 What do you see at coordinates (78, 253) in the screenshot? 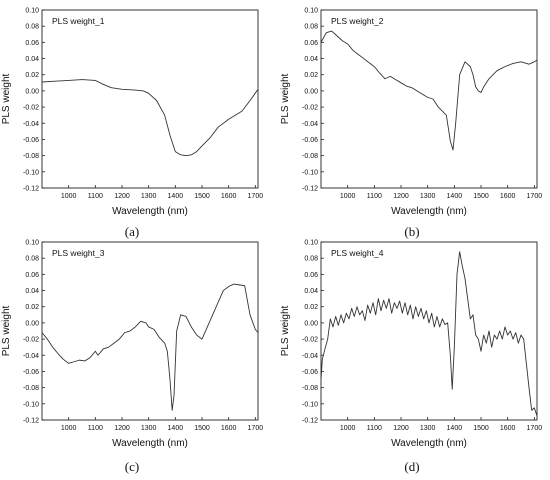
I see `panel-title: PLS weight_3` at bounding box center [78, 253].